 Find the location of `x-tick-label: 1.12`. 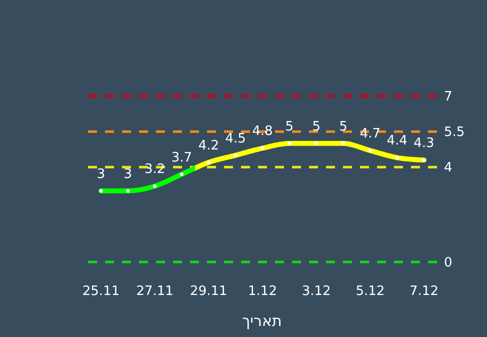

x-tick-label: 1.12 is located at coordinates (262, 292).